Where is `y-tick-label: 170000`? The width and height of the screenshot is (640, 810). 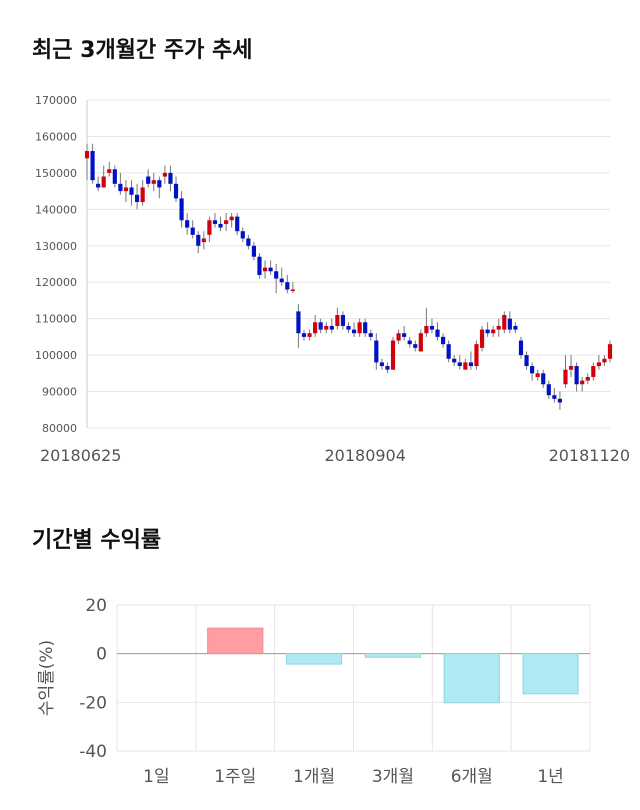
y-tick-label: 170000 is located at coordinates (56, 100).